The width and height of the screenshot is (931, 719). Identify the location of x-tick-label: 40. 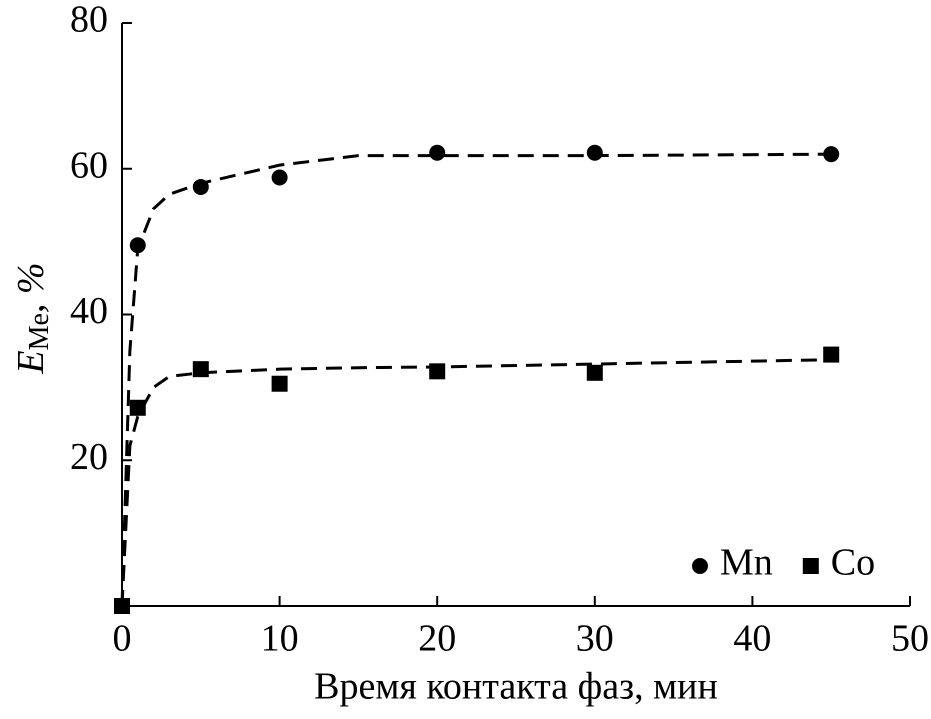
(752, 639).